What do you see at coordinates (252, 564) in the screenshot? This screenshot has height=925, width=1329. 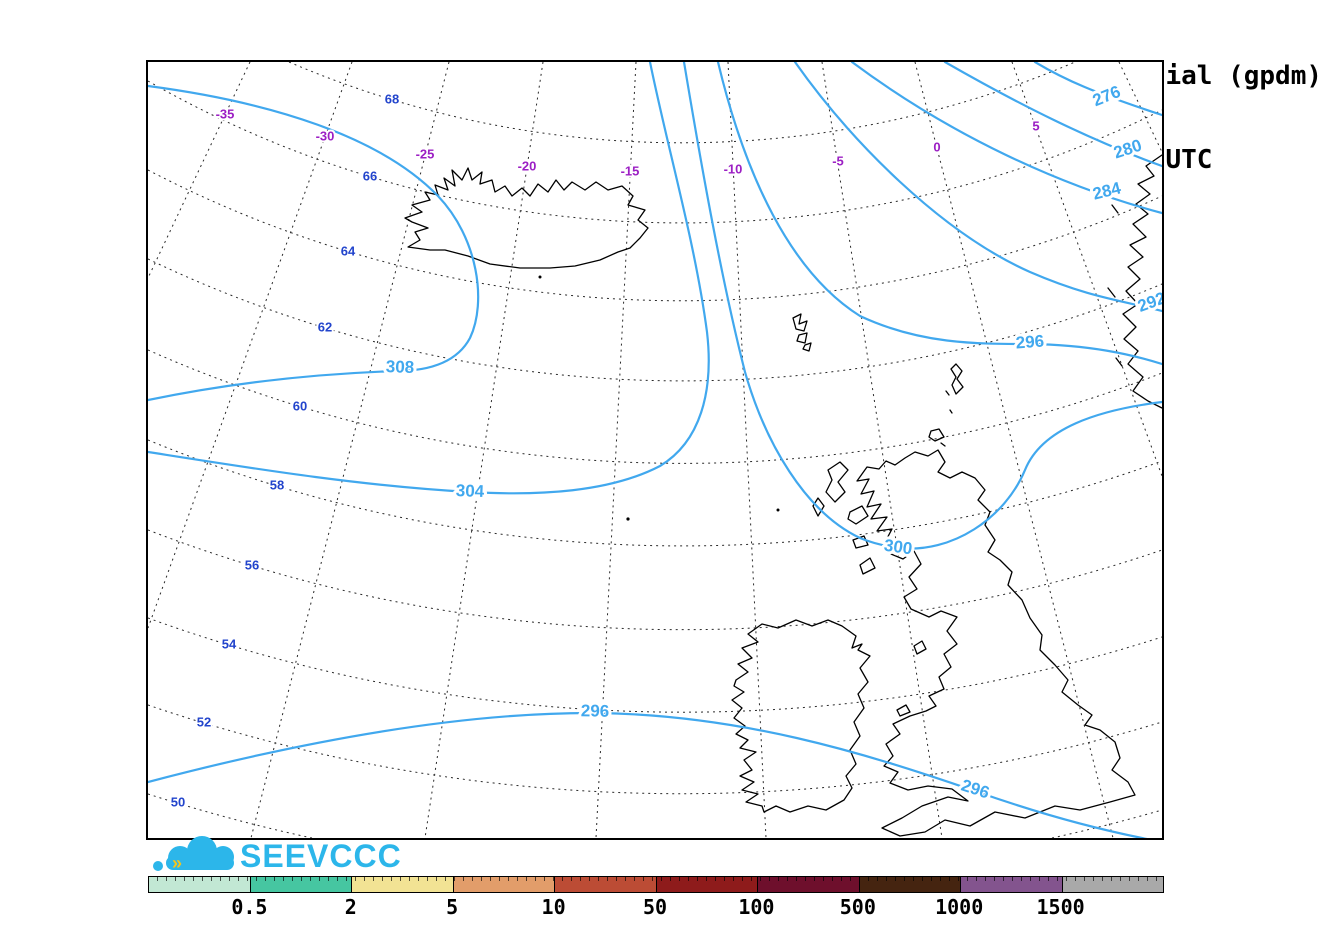 I see `lat-label: 56` at bounding box center [252, 564].